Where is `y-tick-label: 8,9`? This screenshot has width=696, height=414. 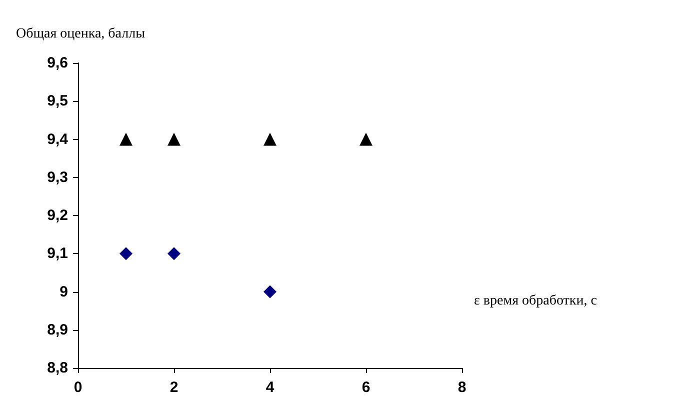
y-tick-label: 8,9 is located at coordinates (57, 329).